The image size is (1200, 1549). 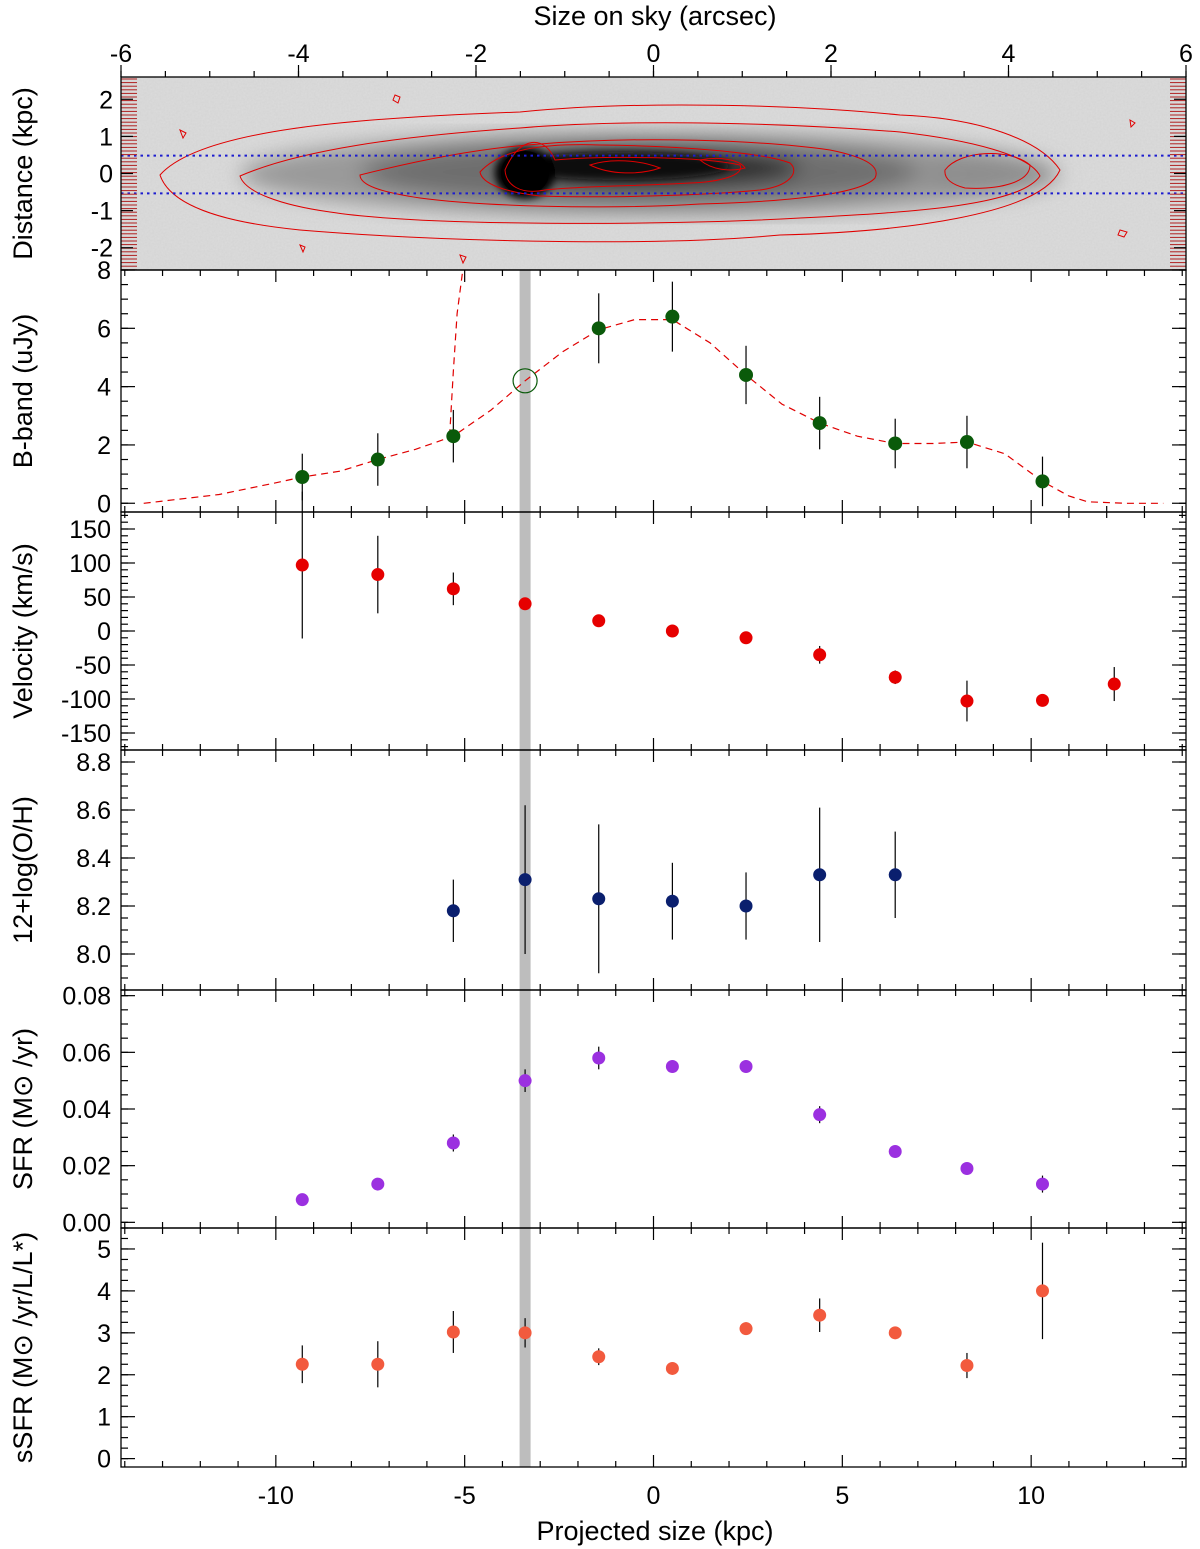 I want to click on bband-ytick-label: 6, so click(x=104, y=329).